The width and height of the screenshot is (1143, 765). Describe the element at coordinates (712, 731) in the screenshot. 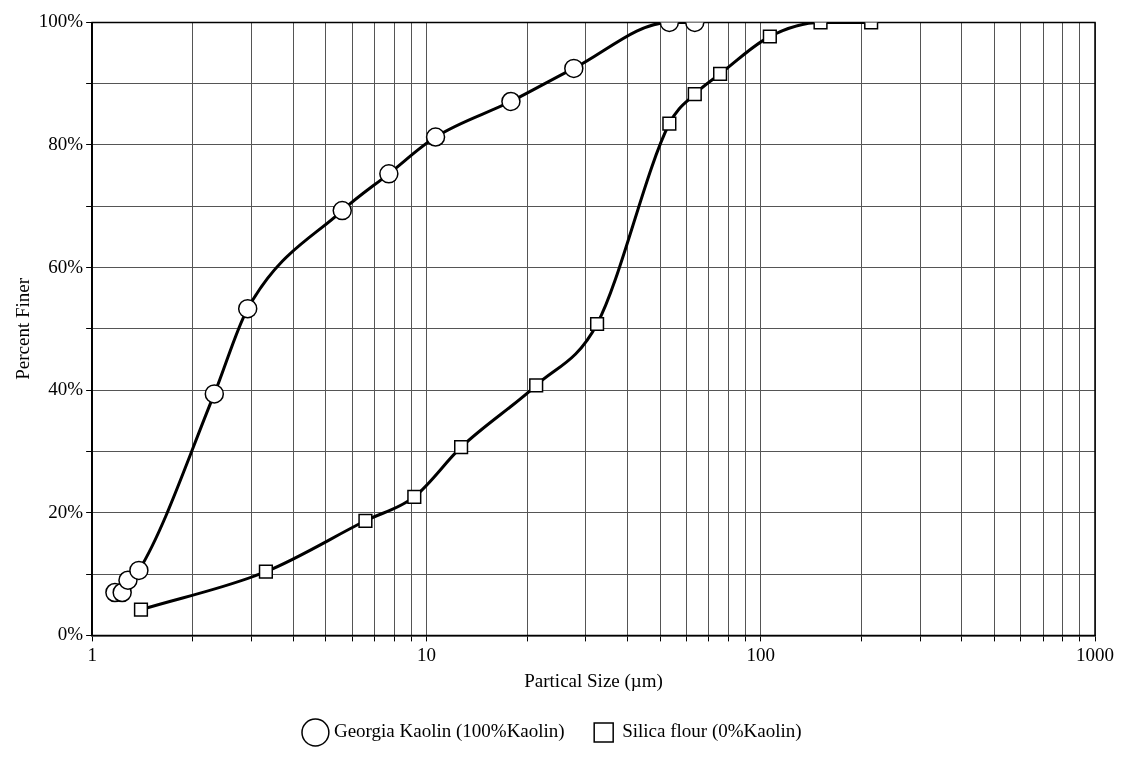

I see `legend-label: Silica flour (0%Kaolin)` at that location.